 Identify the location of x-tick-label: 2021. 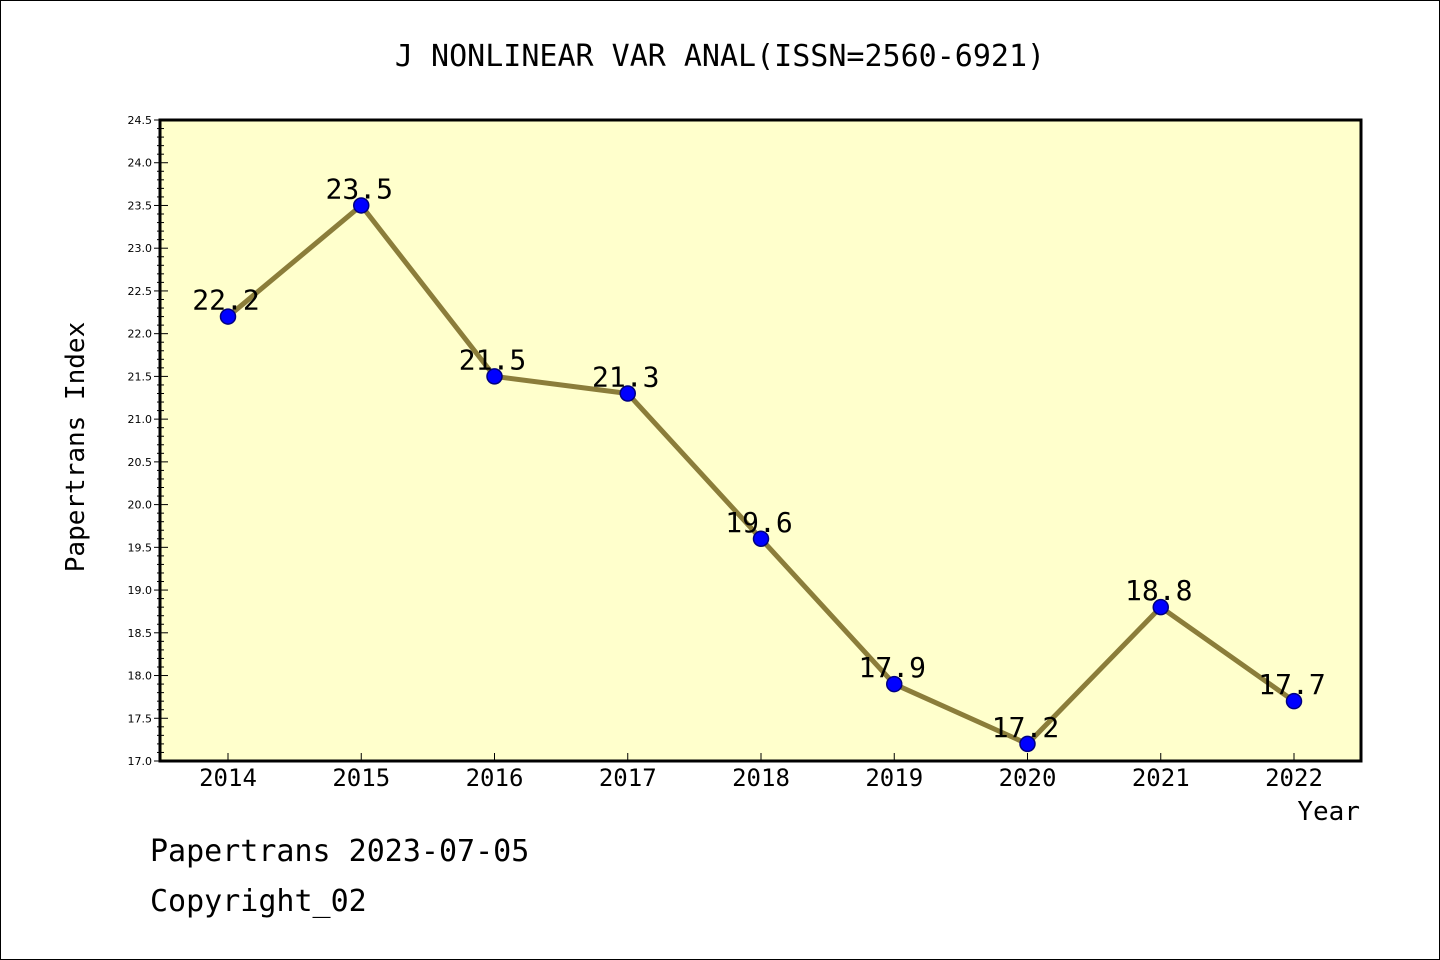
(1161, 778).